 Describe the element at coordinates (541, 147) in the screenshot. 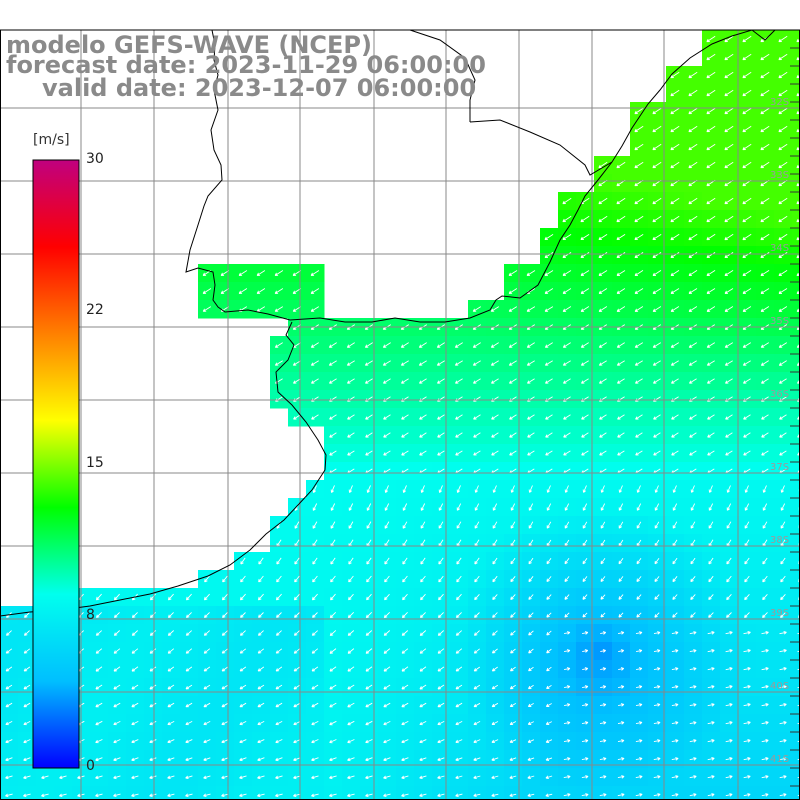

I see `lagoon-shore` at that location.